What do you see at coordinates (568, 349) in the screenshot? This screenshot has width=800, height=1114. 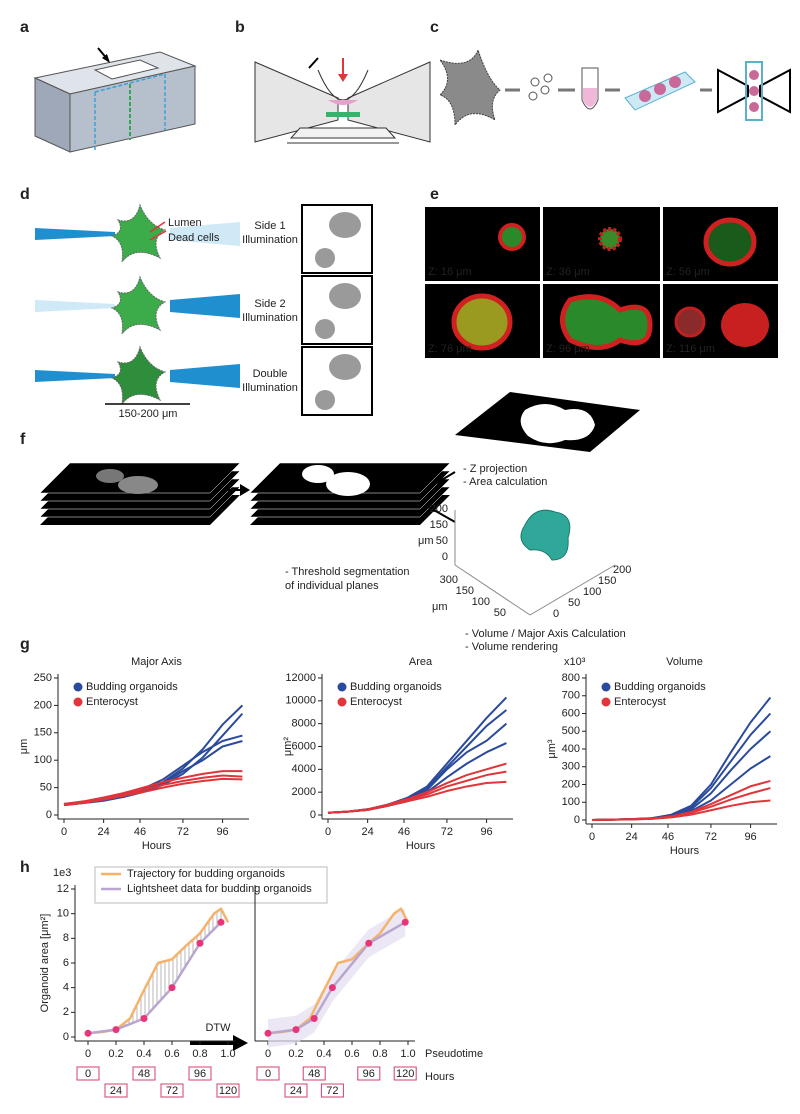 I see `z-label: Z: 96 μm` at bounding box center [568, 349].